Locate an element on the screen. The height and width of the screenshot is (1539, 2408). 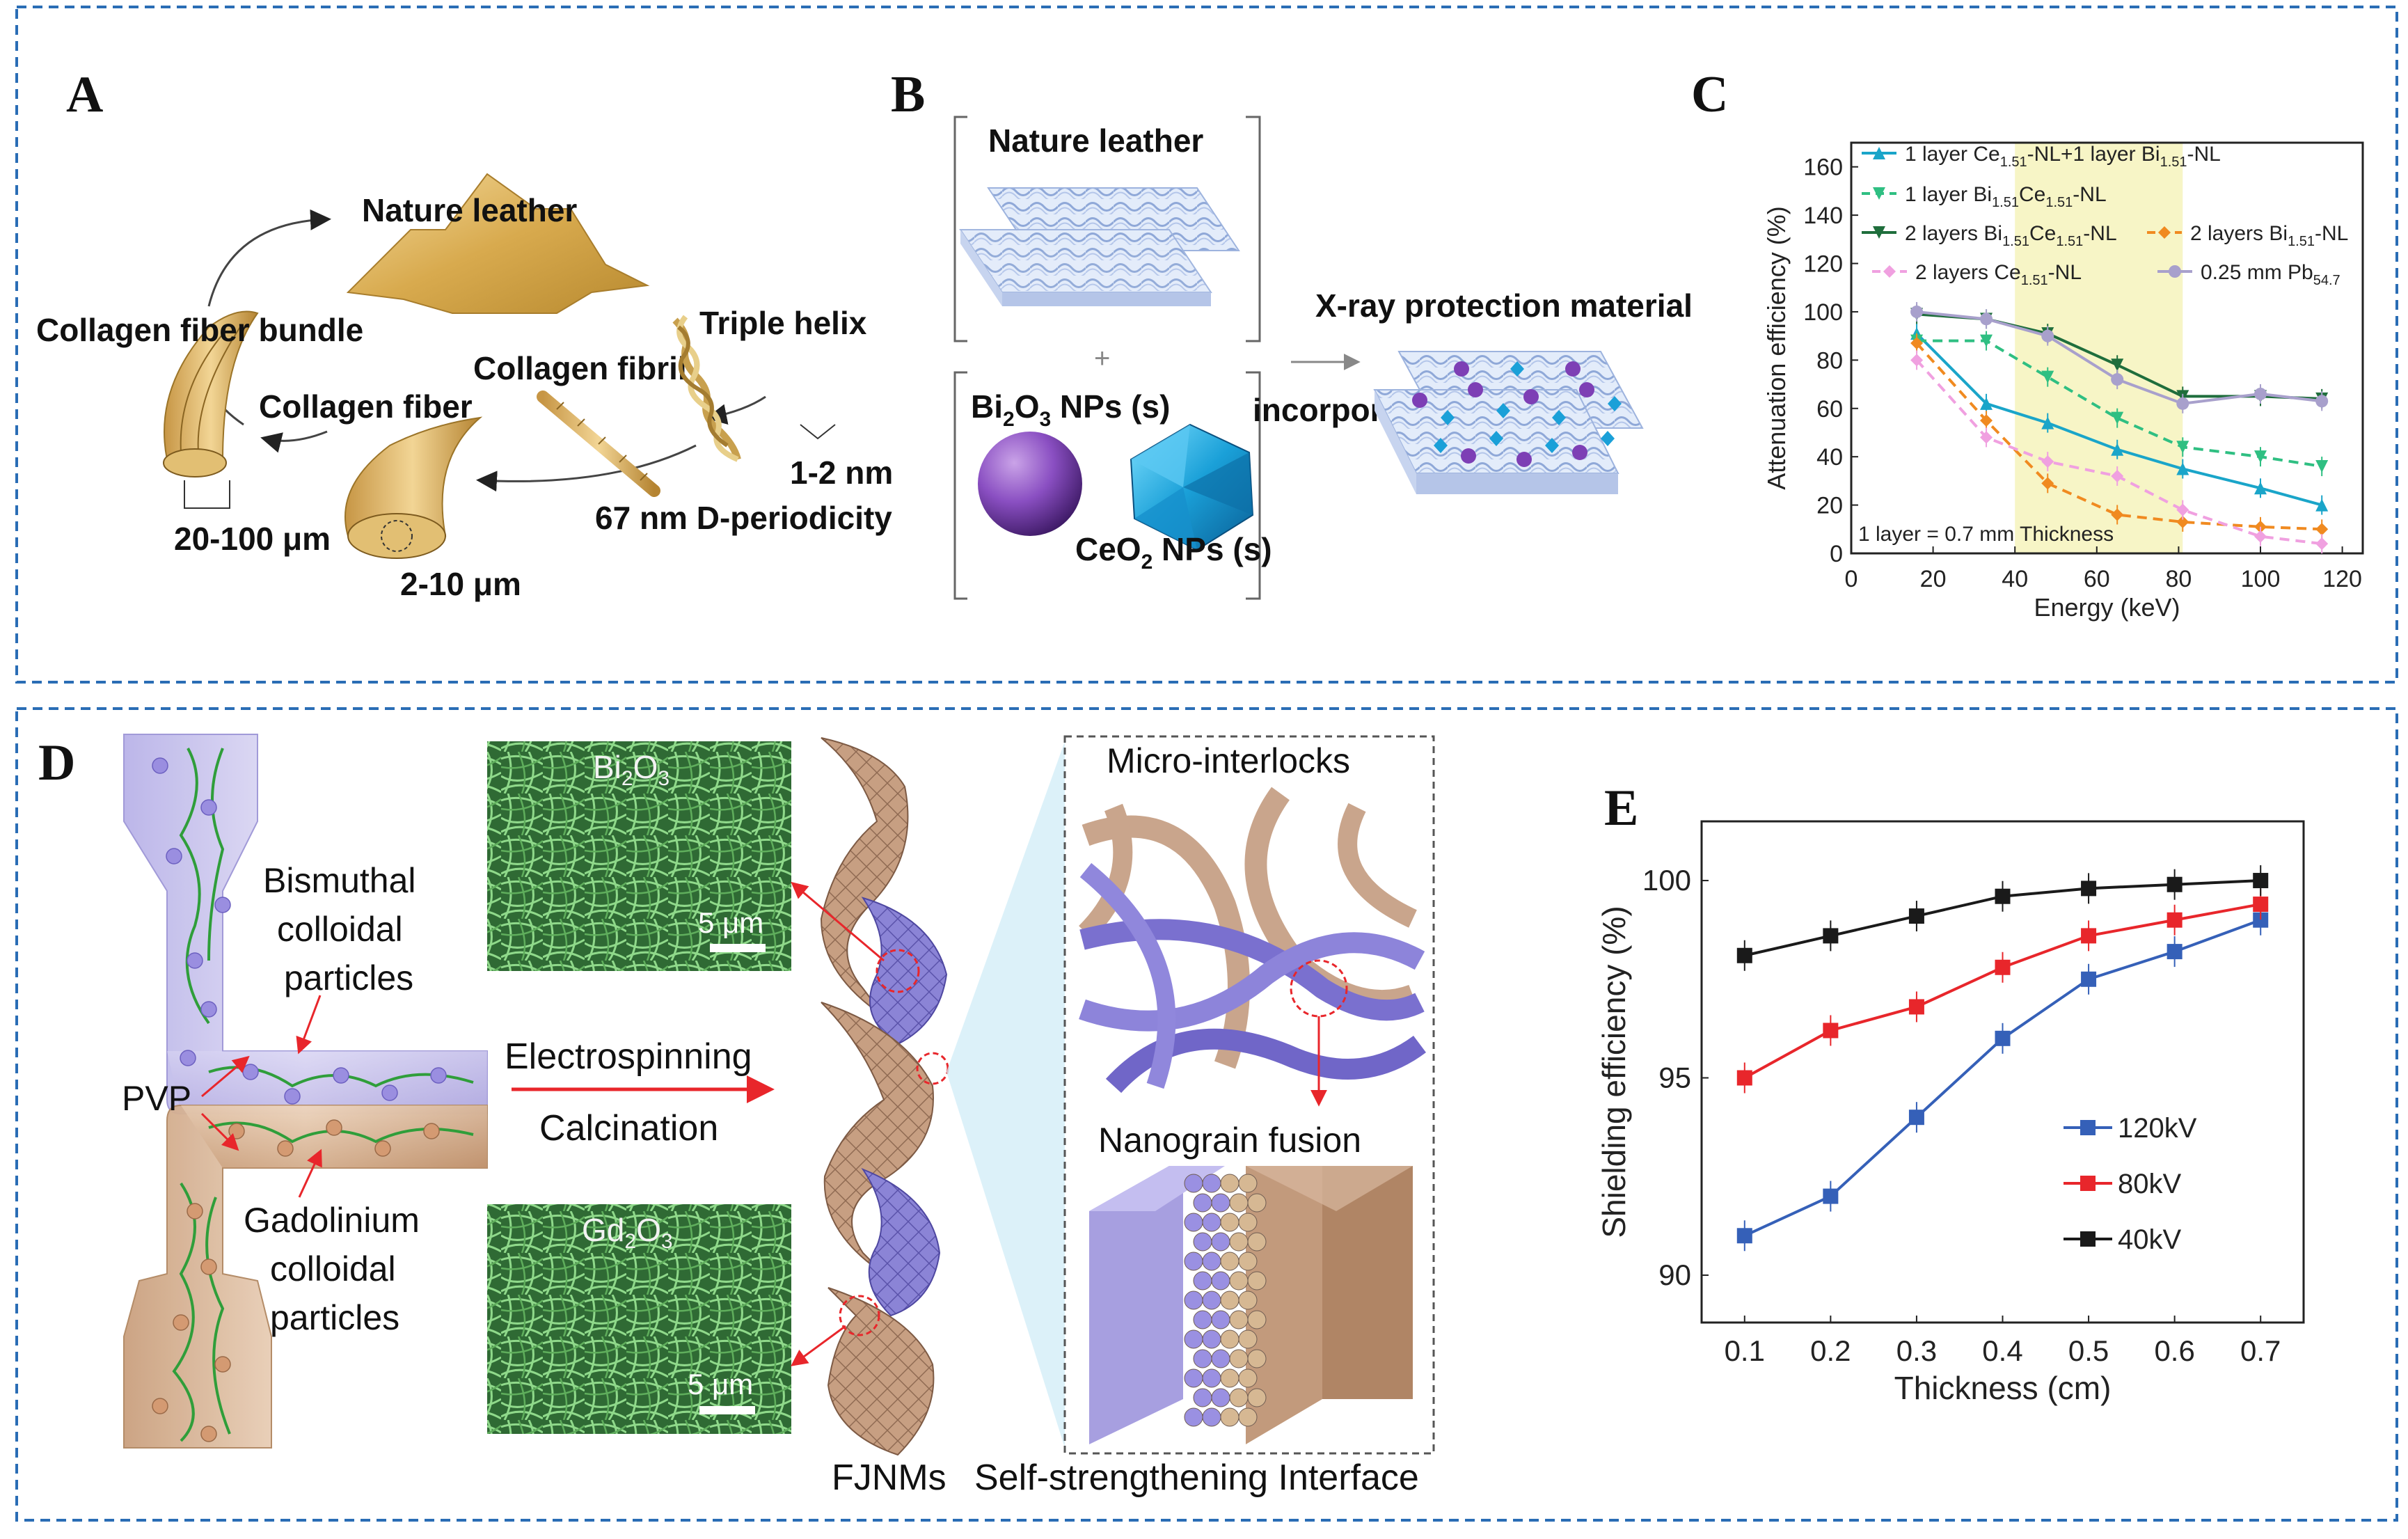
bundle-dim-line is located at coordinates (207, 495).